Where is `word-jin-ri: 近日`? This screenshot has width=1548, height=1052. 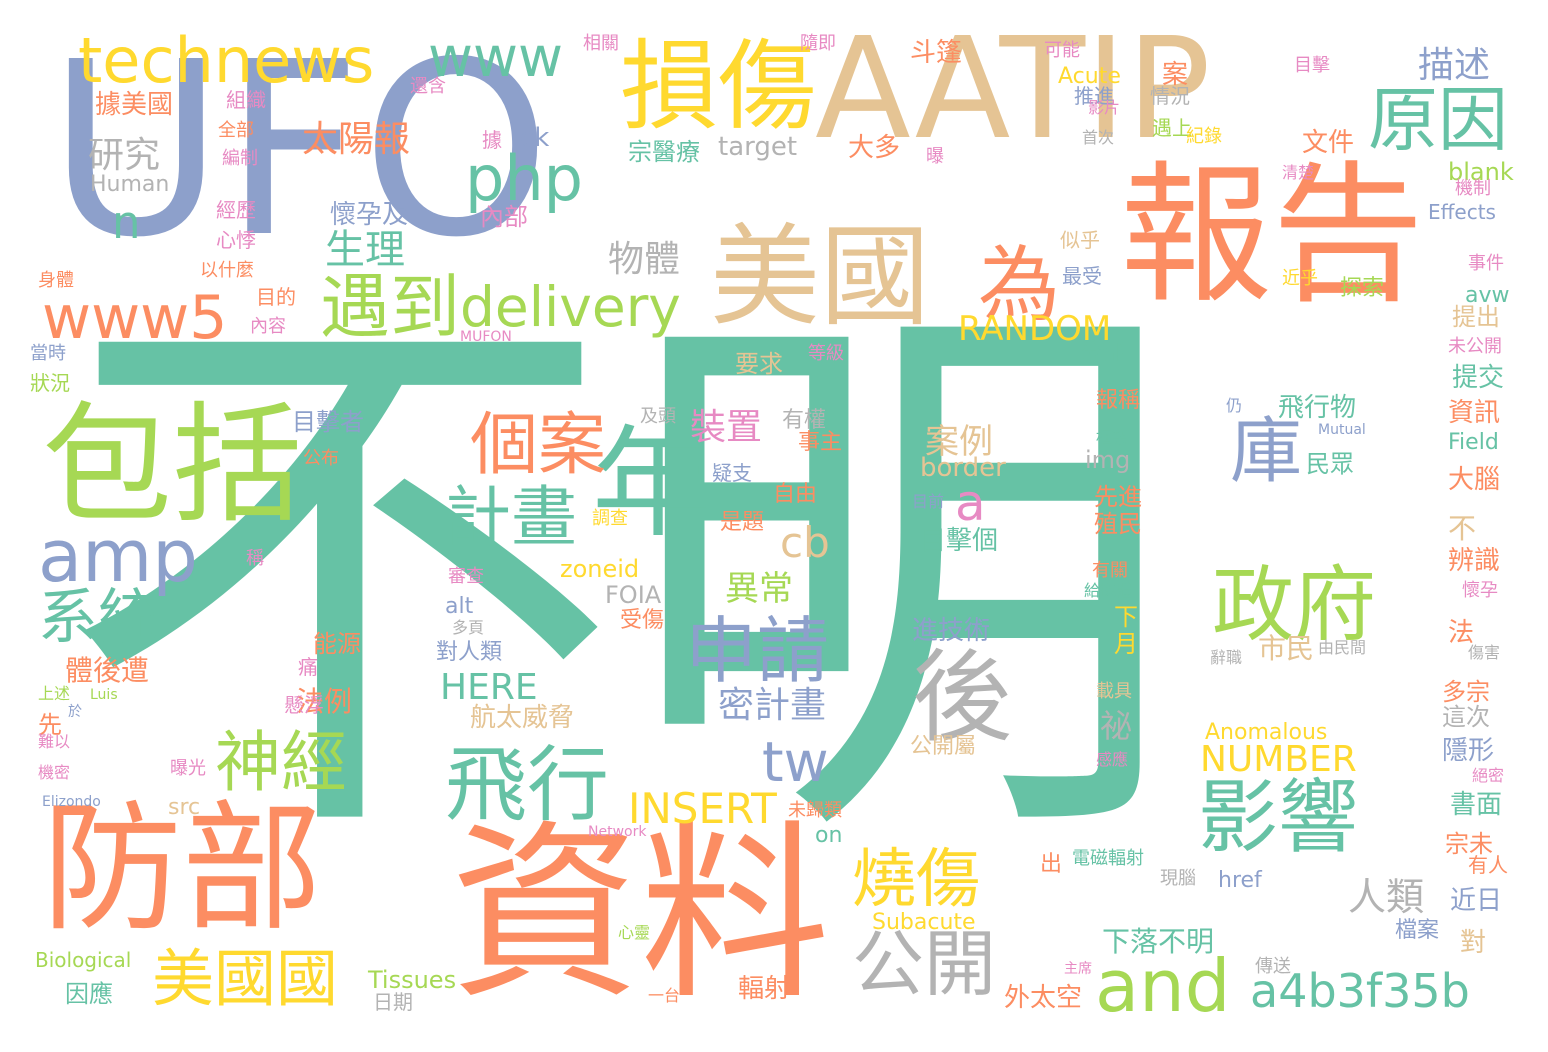 word-jin-ri: 近日 is located at coordinates (1476, 901).